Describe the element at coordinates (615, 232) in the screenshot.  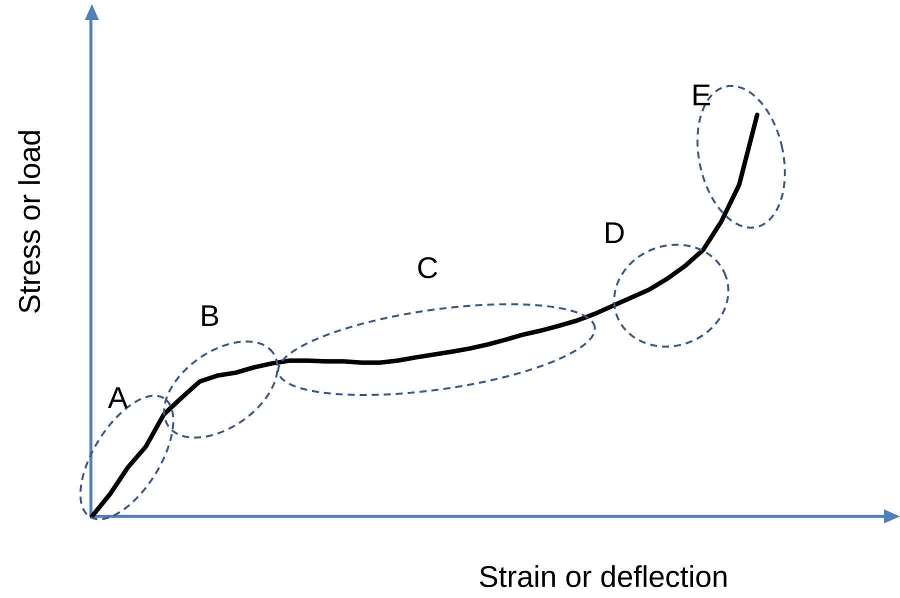
I see `annotation: D` at that location.